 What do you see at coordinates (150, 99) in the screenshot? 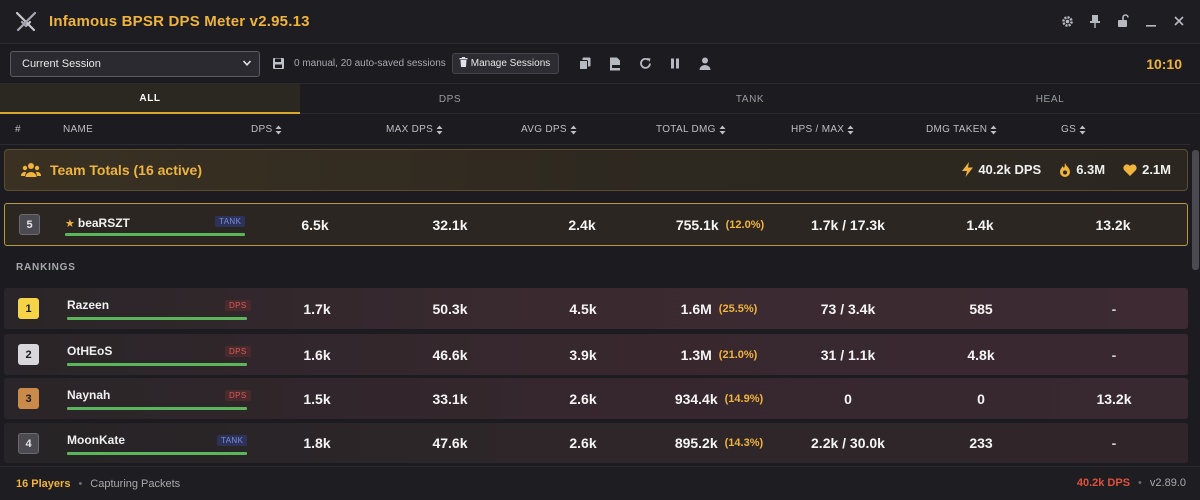
I see `tab-all: ALL` at bounding box center [150, 99].